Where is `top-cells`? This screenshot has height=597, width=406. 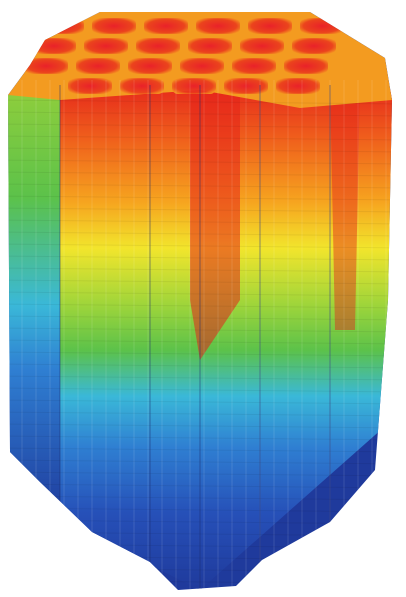 top-cells is located at coordinates (184, 56).